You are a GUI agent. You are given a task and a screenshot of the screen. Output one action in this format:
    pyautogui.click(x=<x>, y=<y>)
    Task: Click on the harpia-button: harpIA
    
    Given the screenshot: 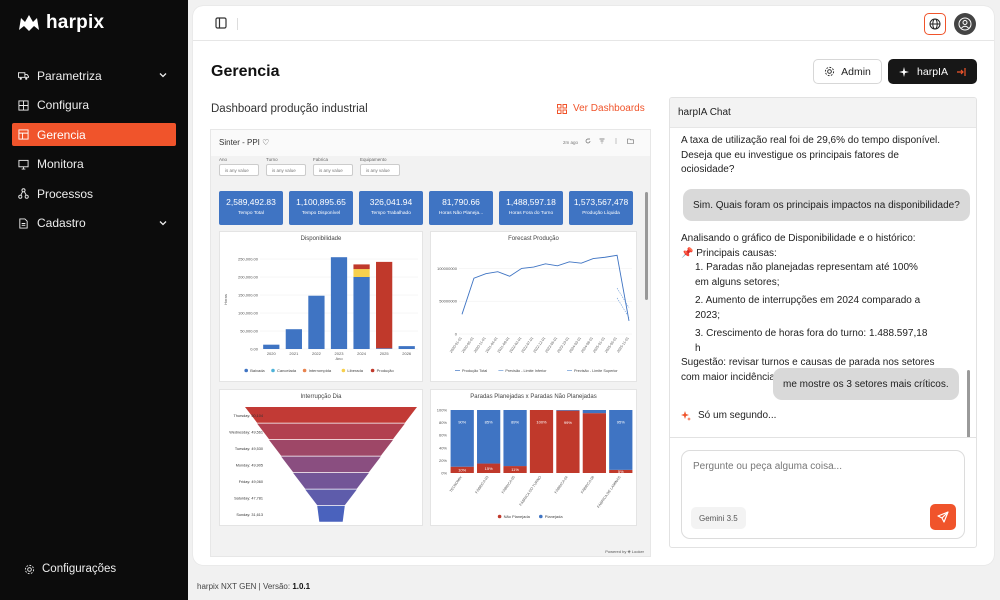 What is the action you would take?
    pyautogui.click(x=932, y=71)
    